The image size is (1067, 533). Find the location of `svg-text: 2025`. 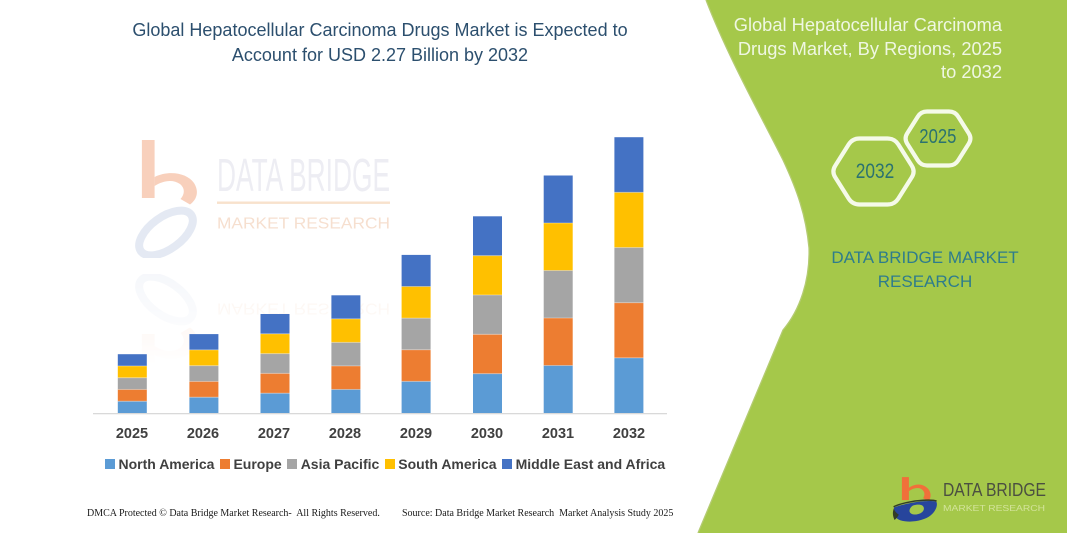

svg-text: 2025 is located at coordinates (937, 137).